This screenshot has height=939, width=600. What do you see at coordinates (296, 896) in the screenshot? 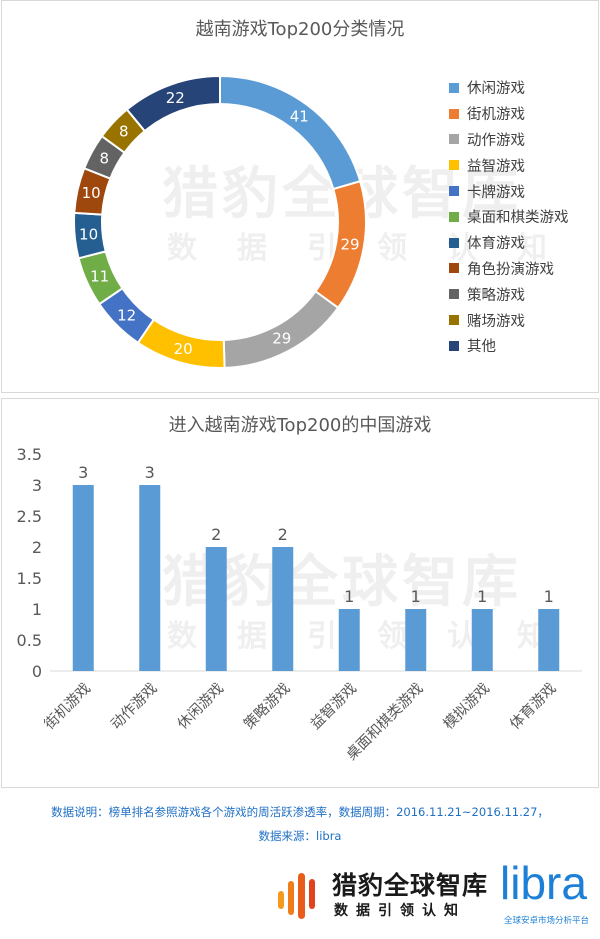
I see `brand-logo-icon` at bounding box center [296, 896].